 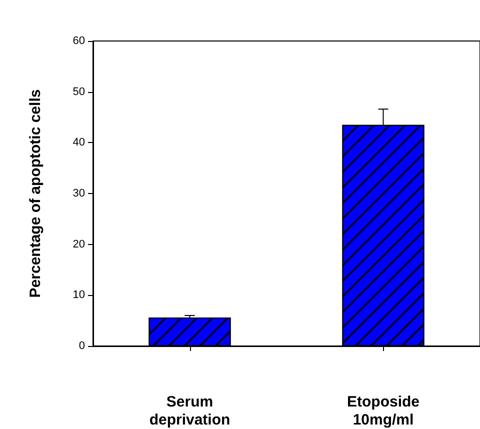 I want to click on y-tick-label: 30, so click(x=78, y=194).